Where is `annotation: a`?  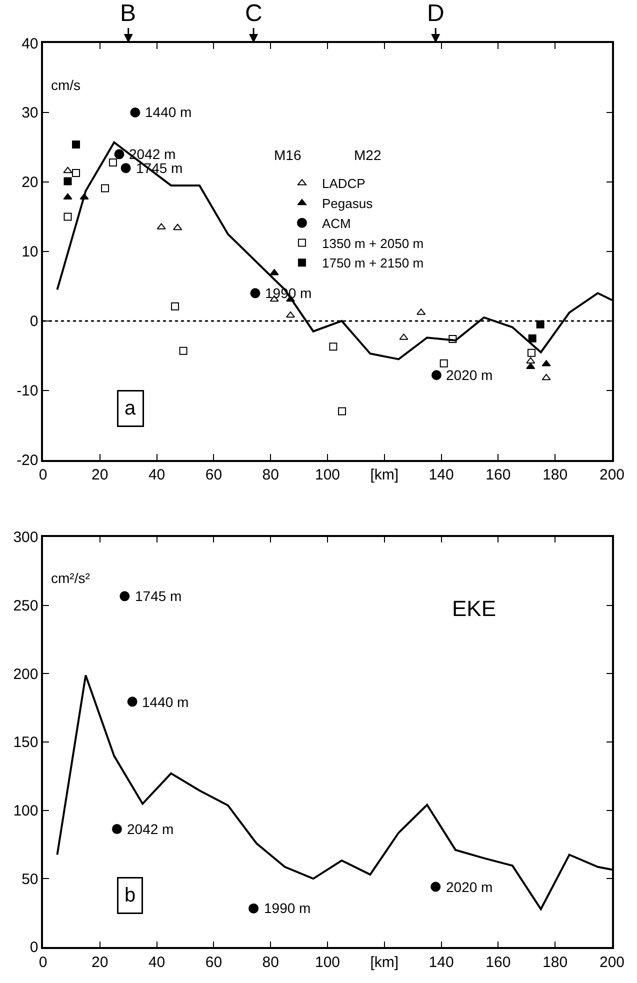 annotation: a is located at coordinates (130, 409).